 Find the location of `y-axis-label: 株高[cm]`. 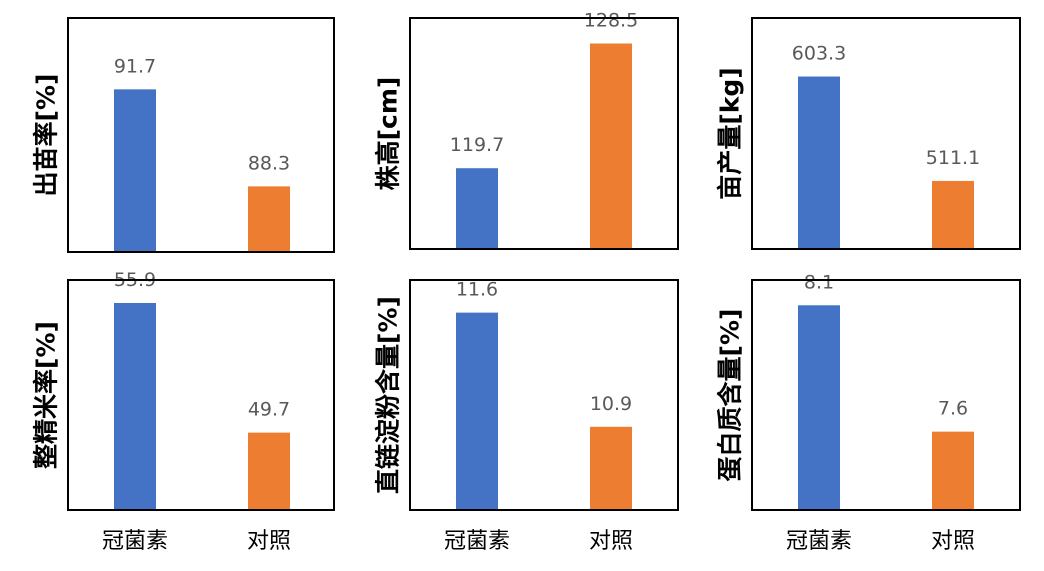

y-axis-label: 株高[cm] is located at coordinates (388, 134).